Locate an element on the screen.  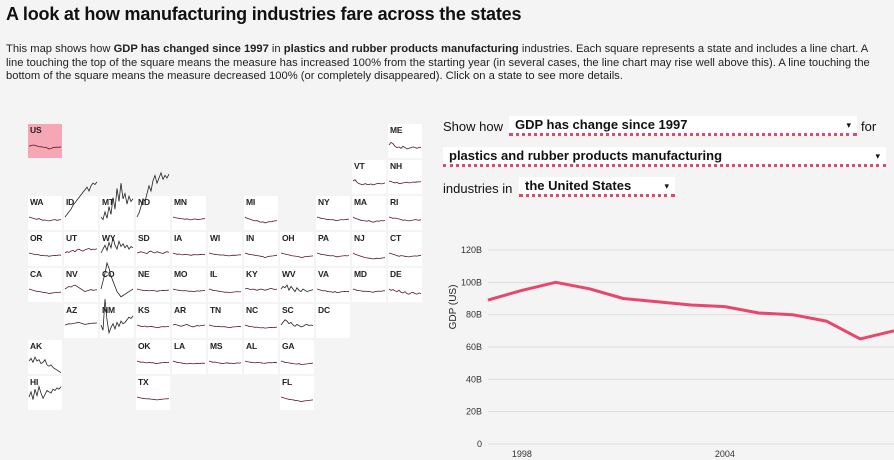
state-tile-wy: WY is located at coordinates (117, 249).